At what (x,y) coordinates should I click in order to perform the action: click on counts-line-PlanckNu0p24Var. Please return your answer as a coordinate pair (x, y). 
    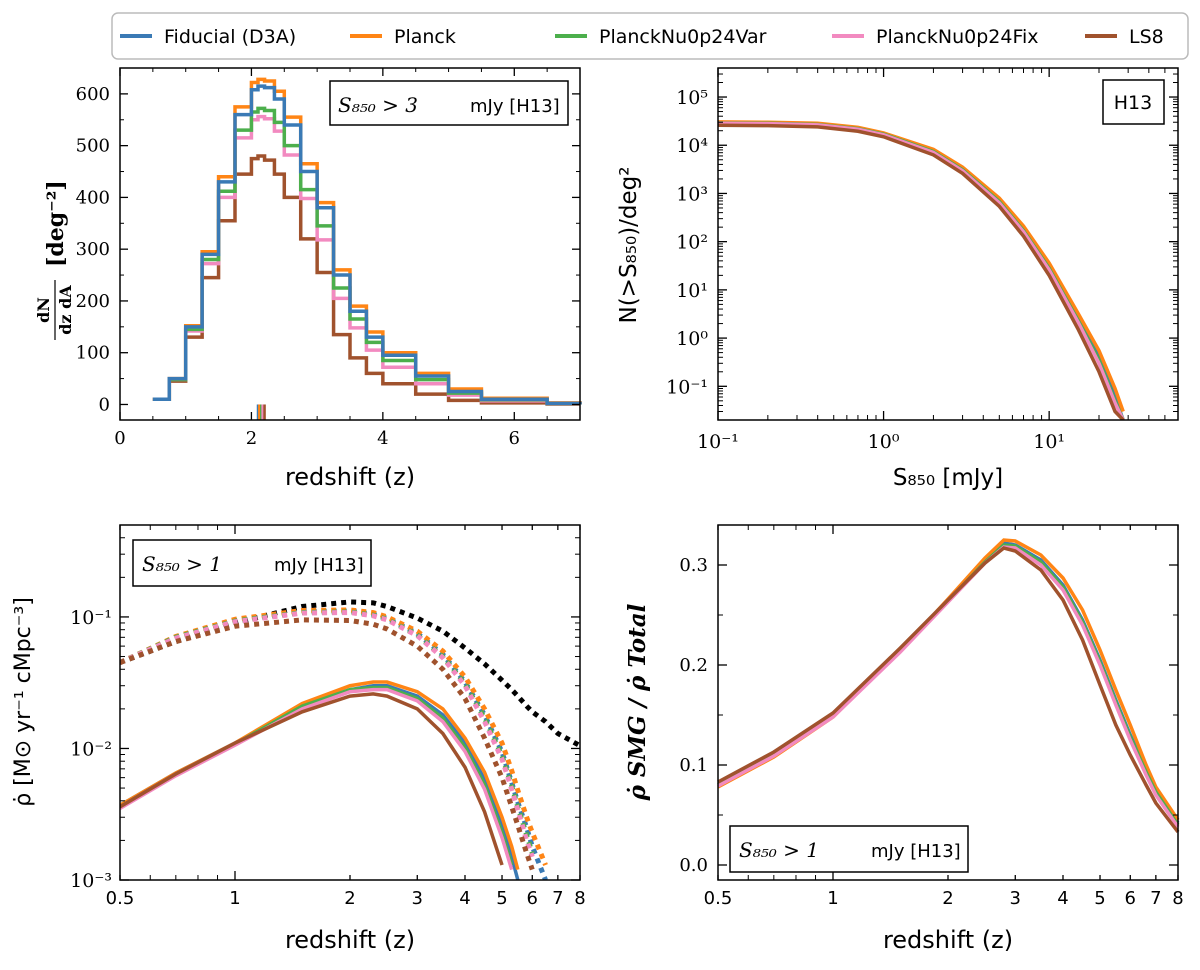
    Looking at the image, I should click on (921, 270).